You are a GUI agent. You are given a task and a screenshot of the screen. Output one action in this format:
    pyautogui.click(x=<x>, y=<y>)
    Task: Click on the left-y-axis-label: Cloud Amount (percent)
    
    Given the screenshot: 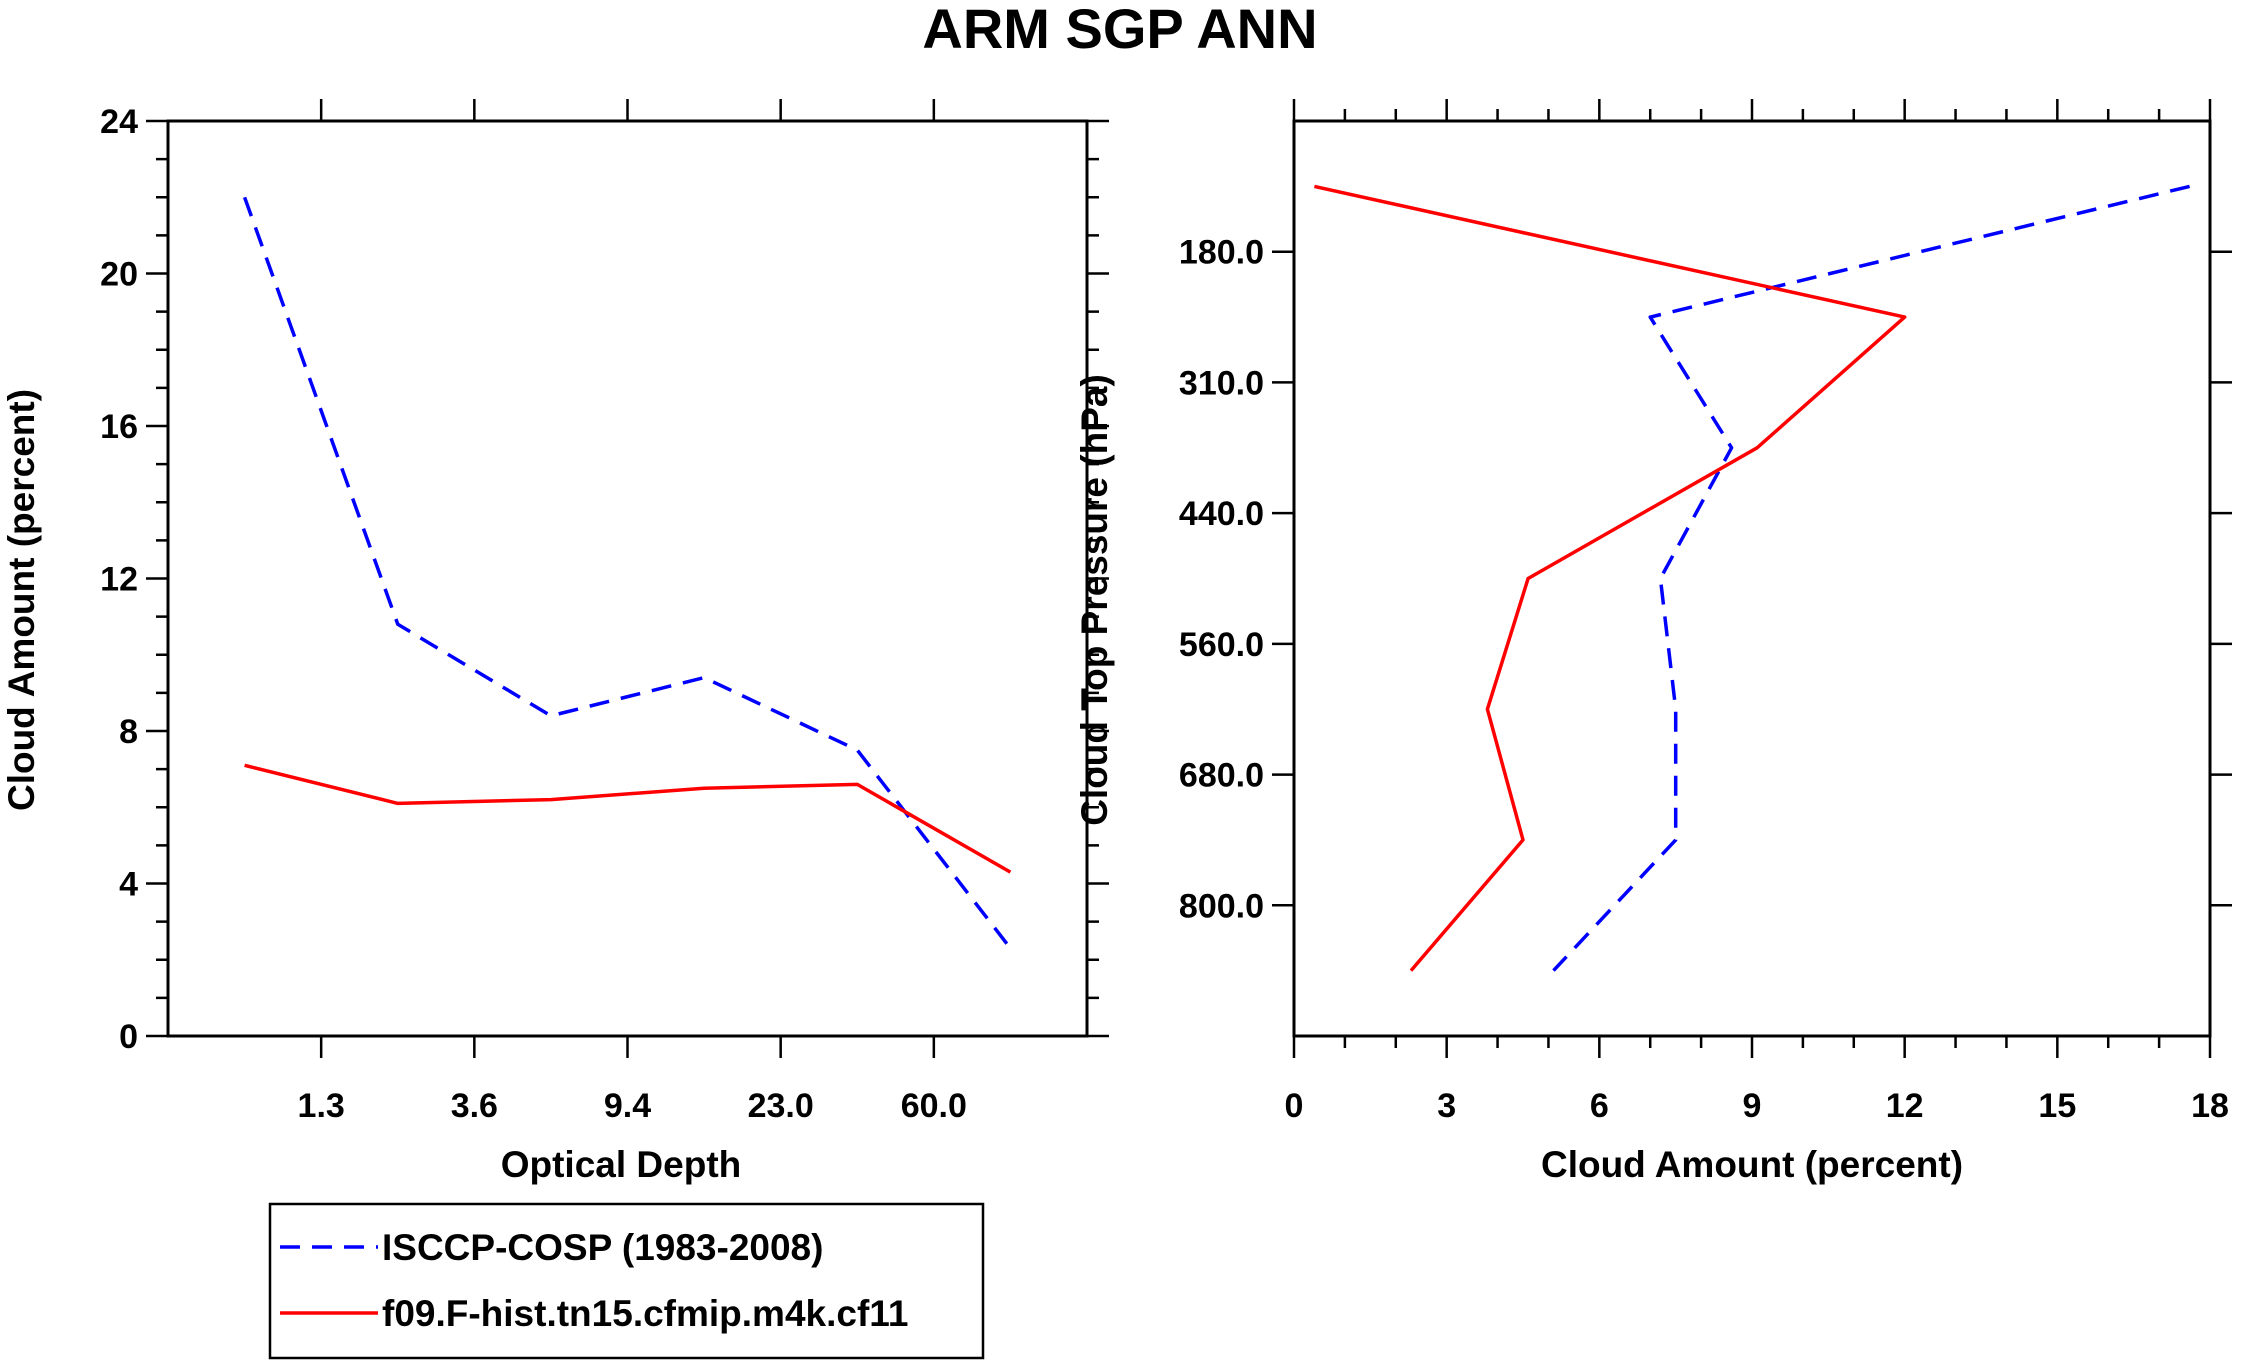 What is the action you would take?
    pyautogui.click(x=21, y=600)
    